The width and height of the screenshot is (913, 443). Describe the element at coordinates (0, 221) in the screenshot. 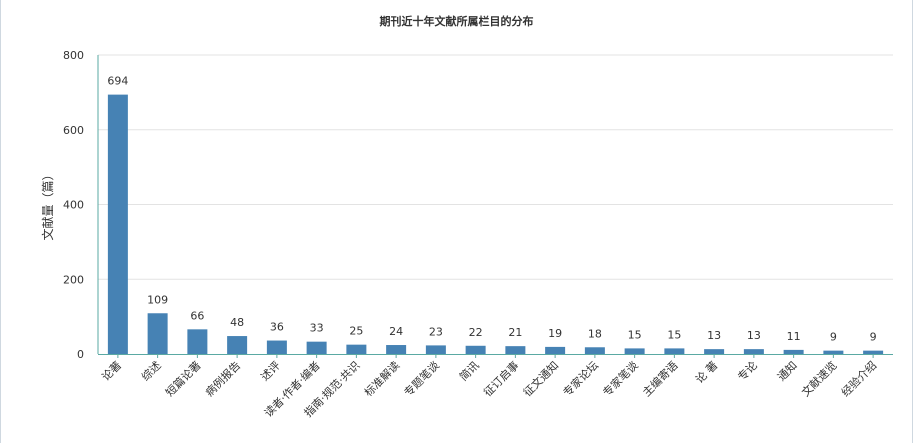

I see `frame-left-border` at that location.